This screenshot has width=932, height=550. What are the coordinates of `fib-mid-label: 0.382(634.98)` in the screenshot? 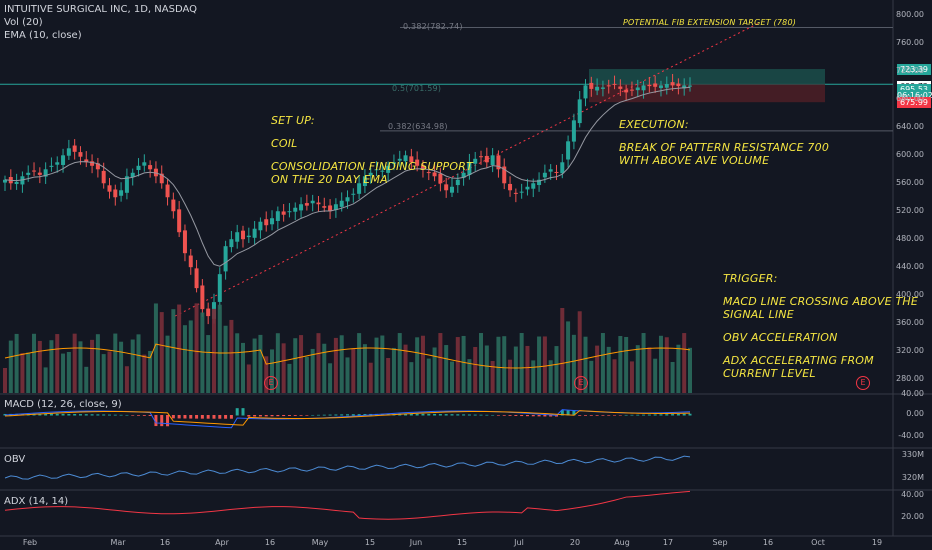 It's located at (418, 126).